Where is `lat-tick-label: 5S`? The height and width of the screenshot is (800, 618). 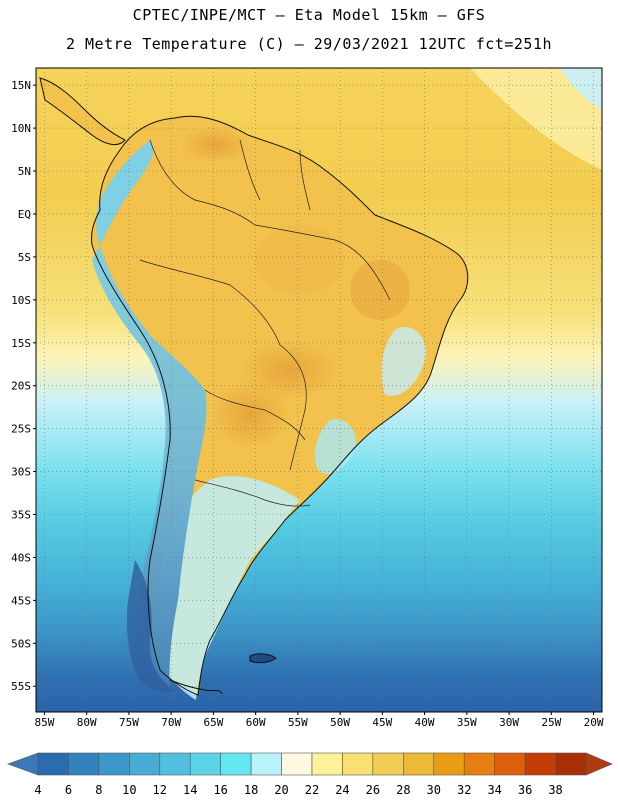 lat-tick-label: 5S is located at coordinates (24, 257).